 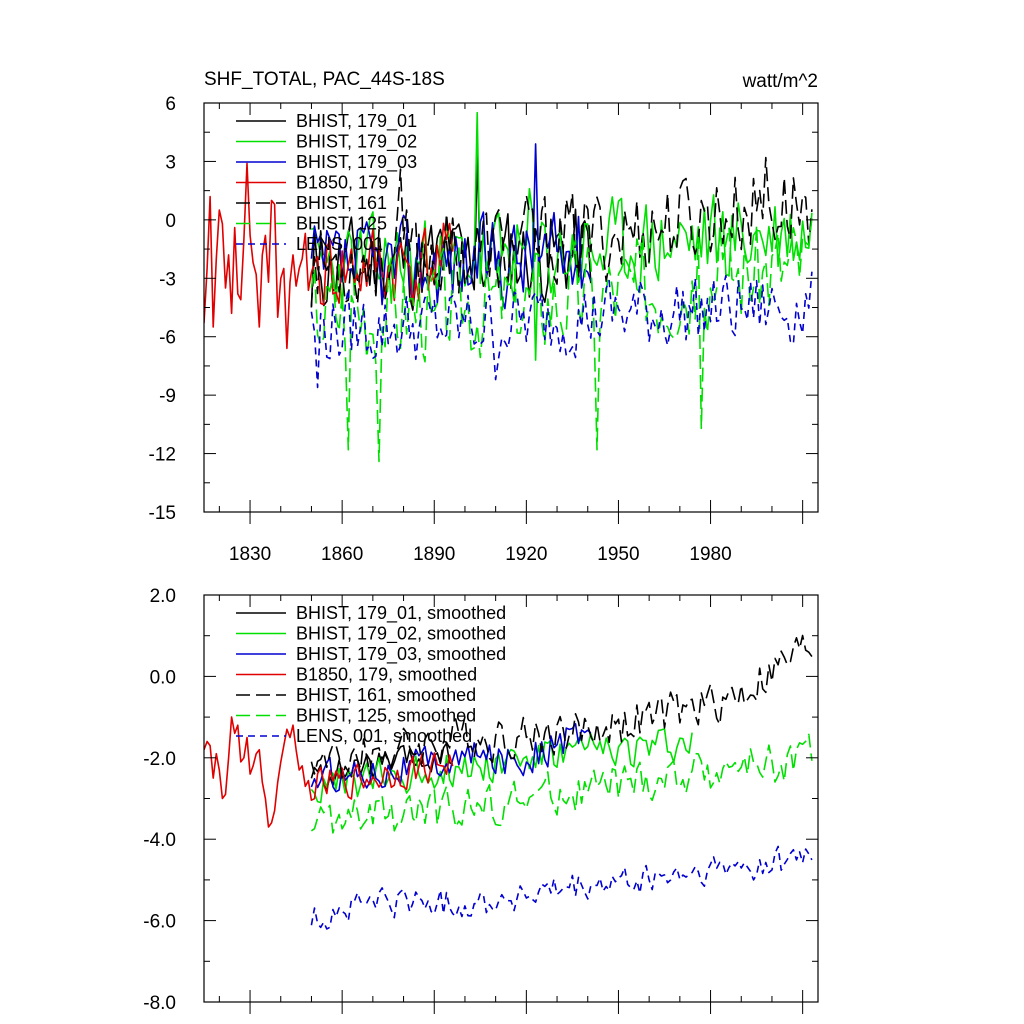 I want to click on legend-entry: B1850, 179, so click(x=342, y=183).